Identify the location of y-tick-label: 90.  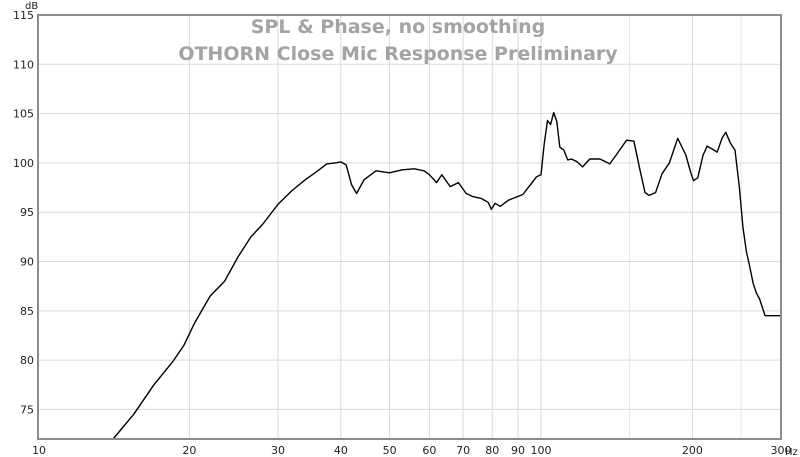
(27, 262).